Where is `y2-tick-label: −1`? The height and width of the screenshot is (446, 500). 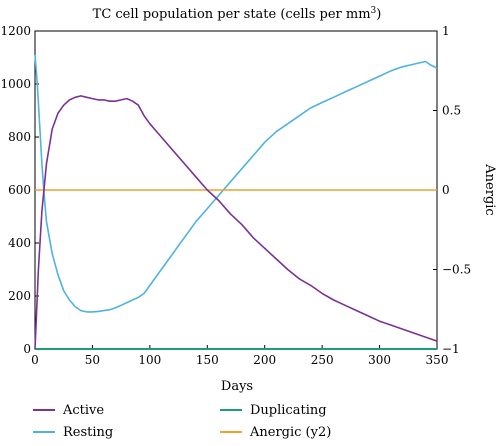
y2-tick-label: −1 is located at coordinates (451, 349).